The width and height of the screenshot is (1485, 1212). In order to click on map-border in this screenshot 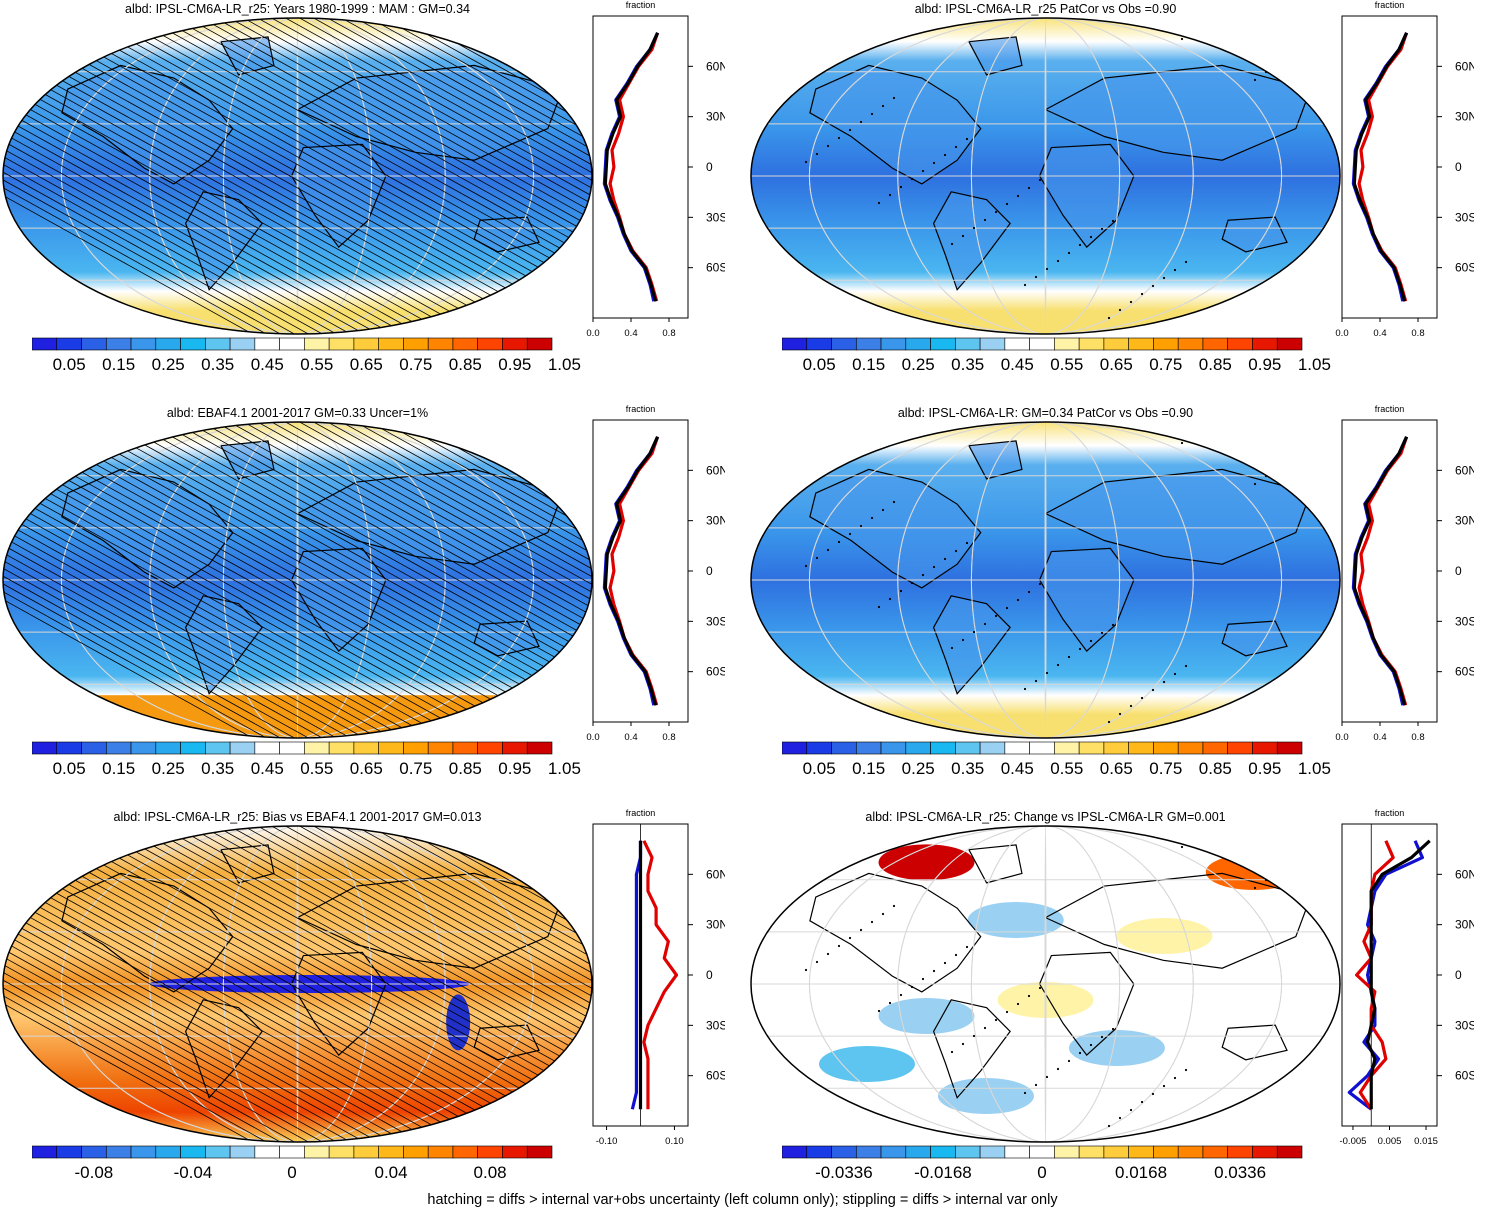, I will do `click(297, 984)`.